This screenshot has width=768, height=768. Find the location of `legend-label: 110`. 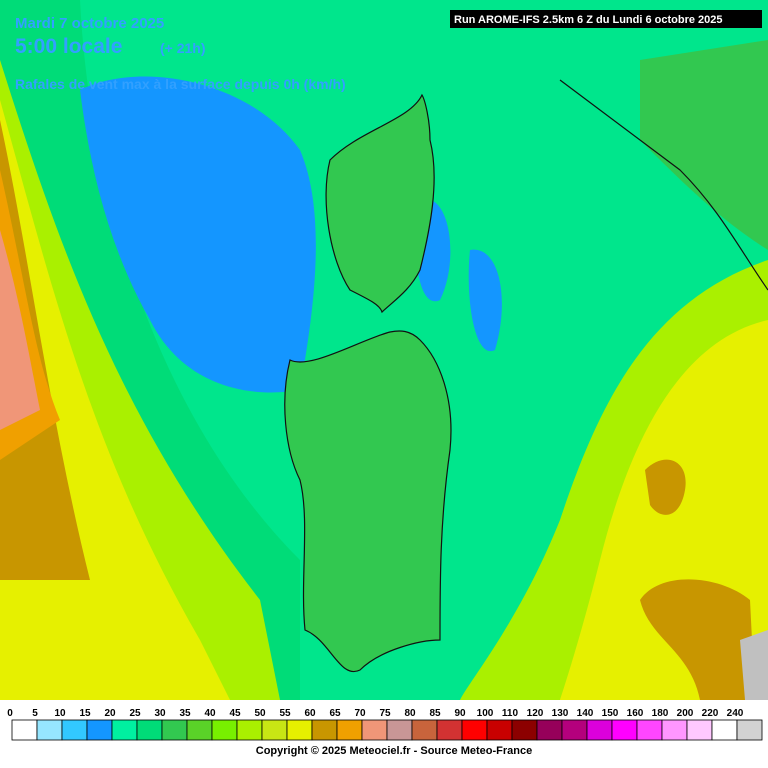

legend-label: 110 is located at coordinates (510, 713).